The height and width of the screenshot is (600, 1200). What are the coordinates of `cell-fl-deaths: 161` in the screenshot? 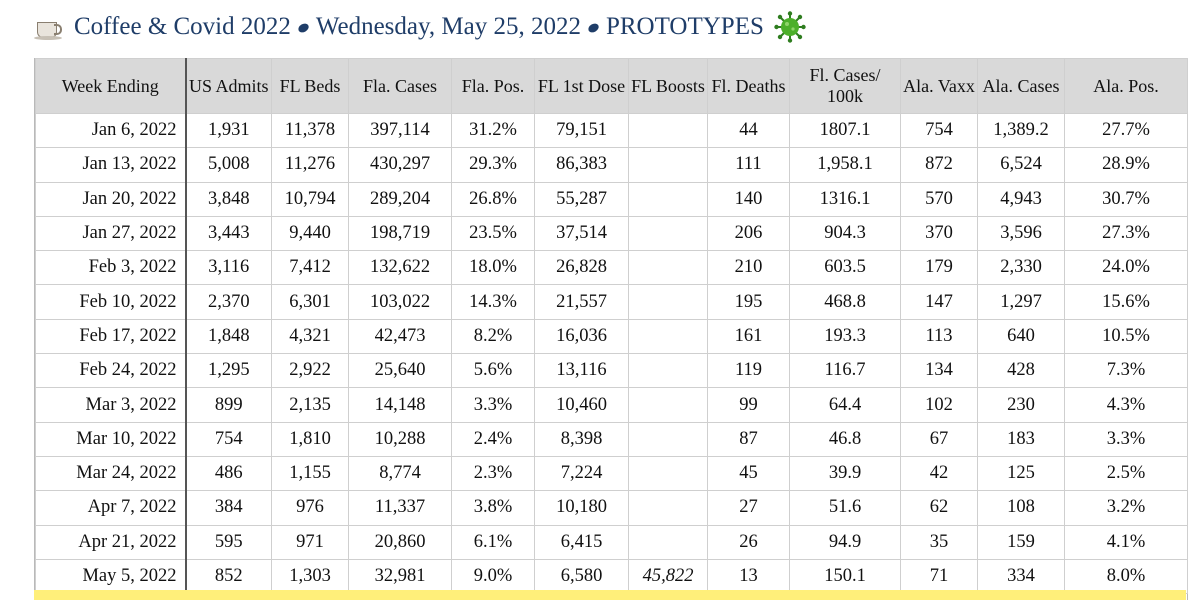 It's located at (748, 336).